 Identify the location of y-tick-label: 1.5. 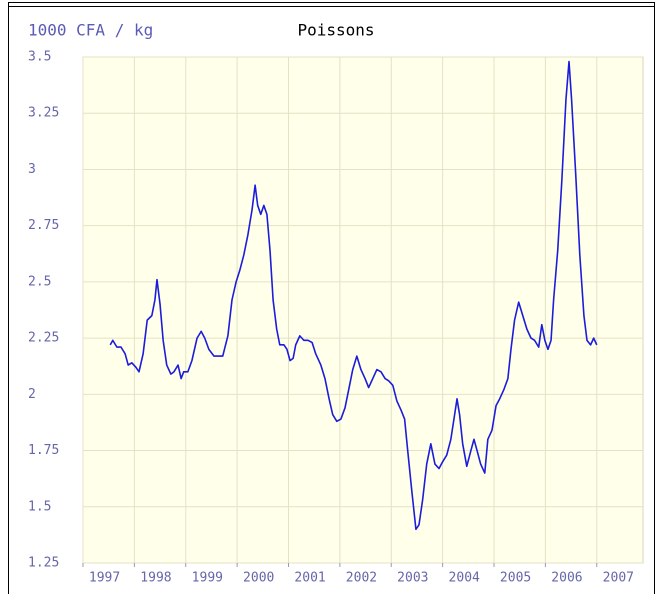
(39, 506).